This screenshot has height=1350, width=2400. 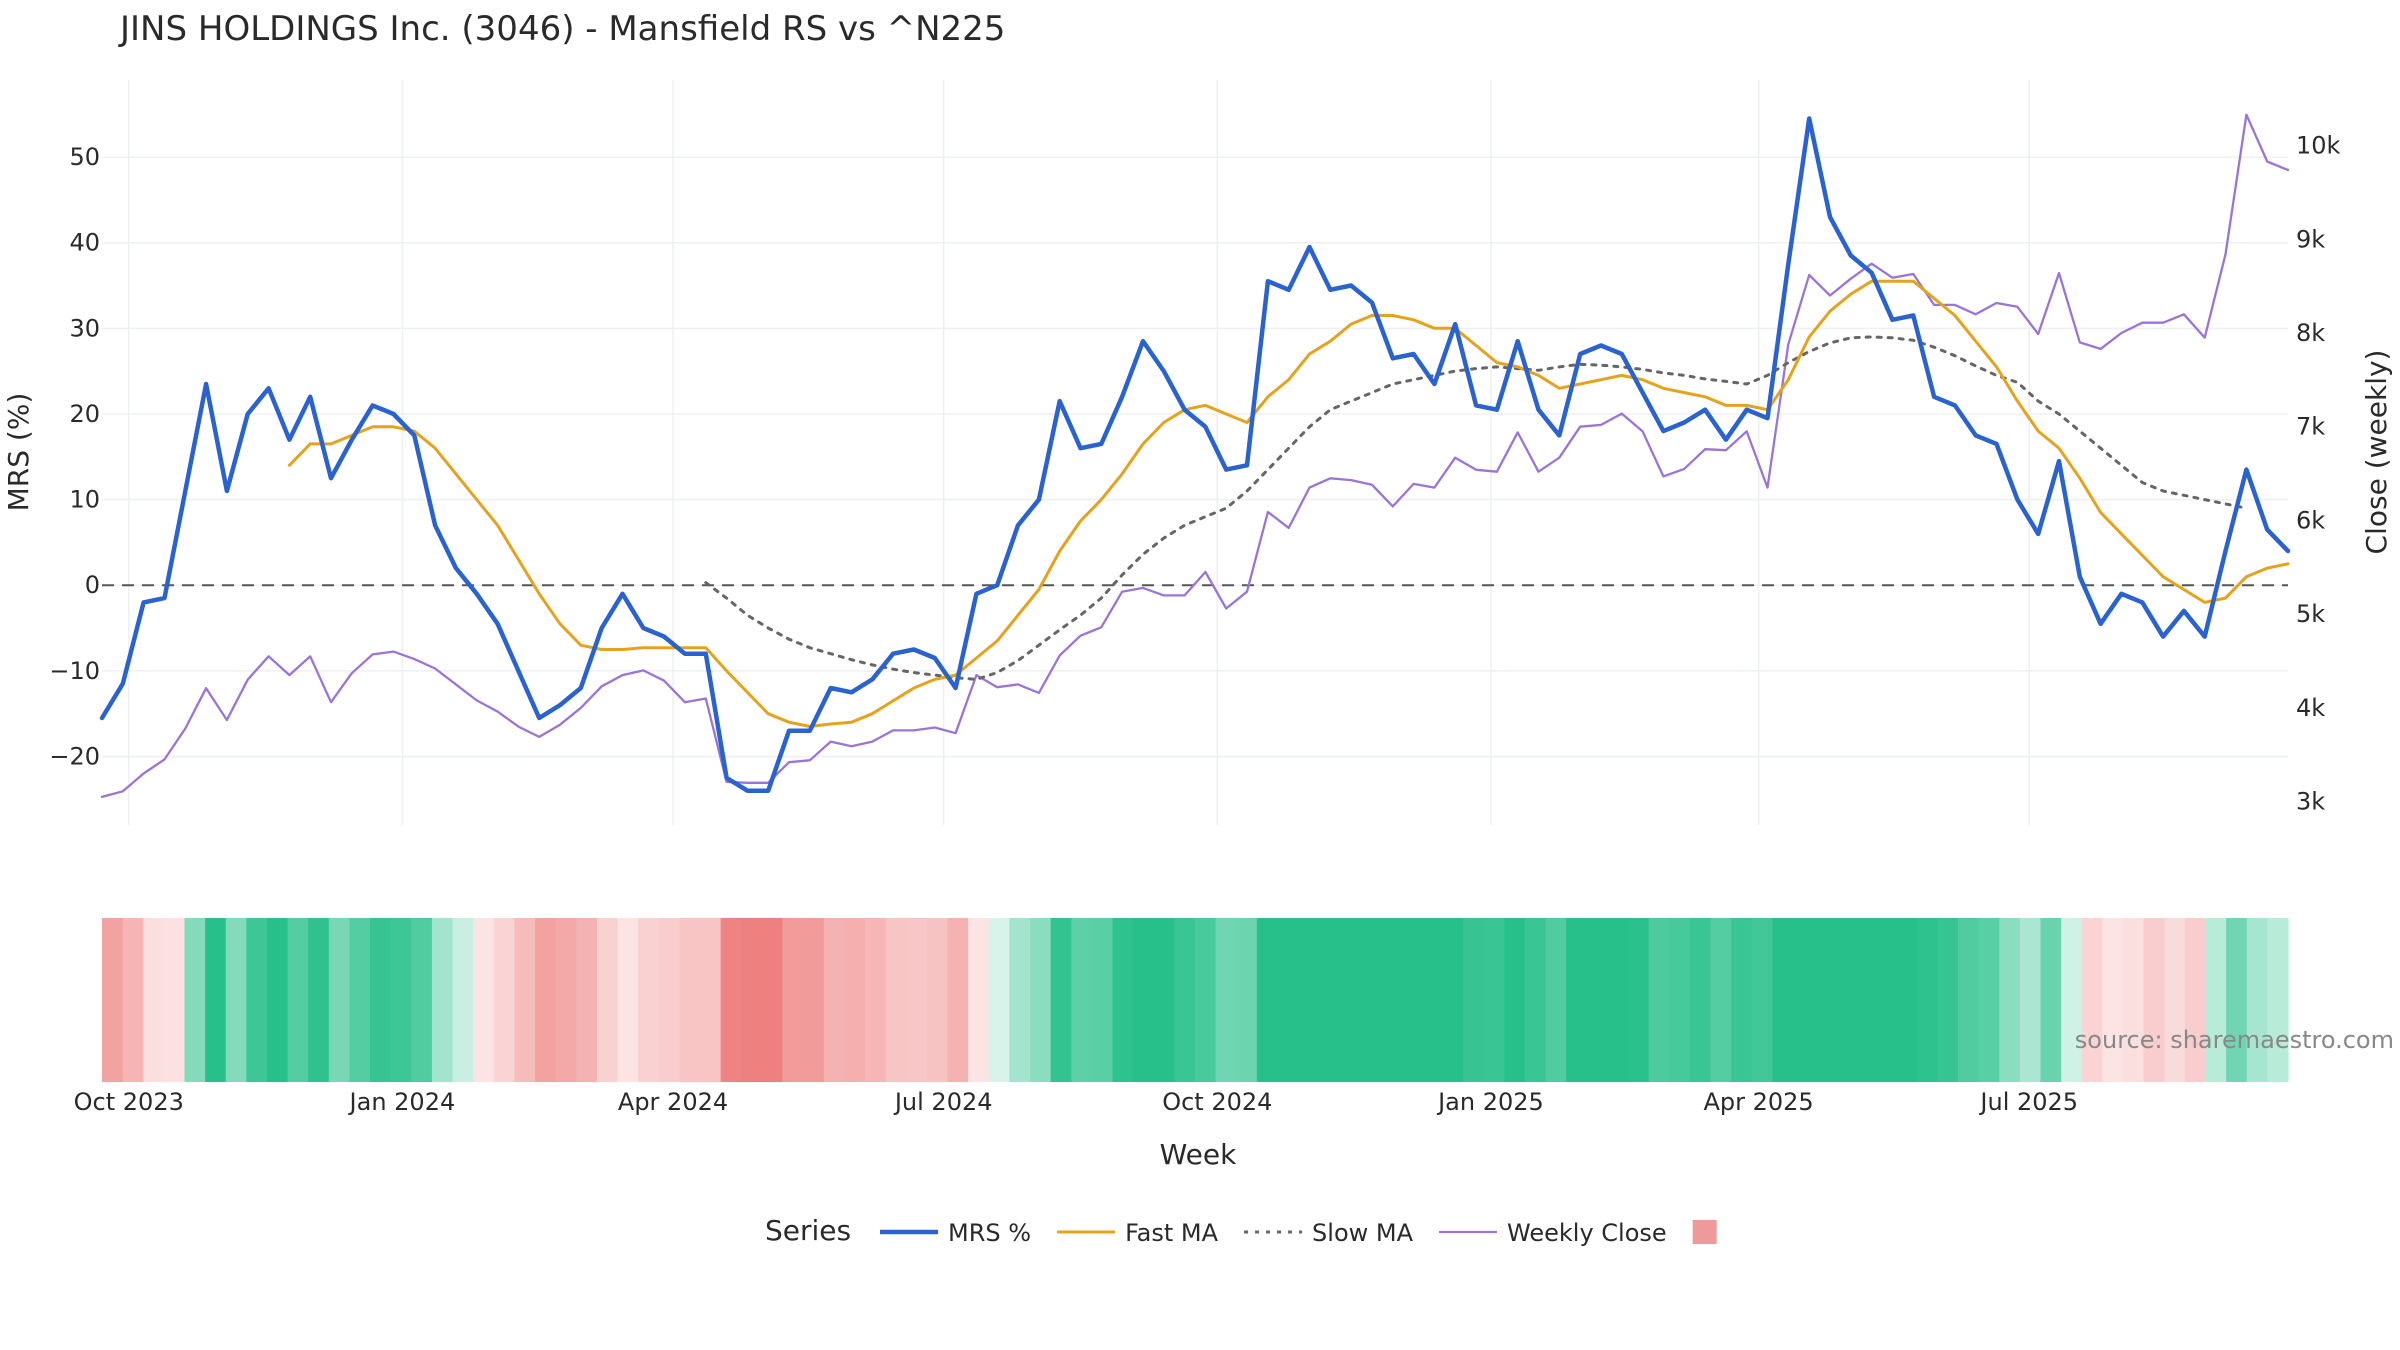 I want to click on heat-strip, so click(x=1195, y=1000).